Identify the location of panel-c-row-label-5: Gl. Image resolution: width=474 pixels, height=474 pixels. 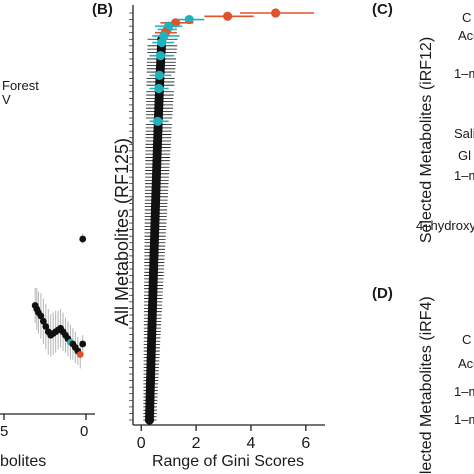
(464, 155).